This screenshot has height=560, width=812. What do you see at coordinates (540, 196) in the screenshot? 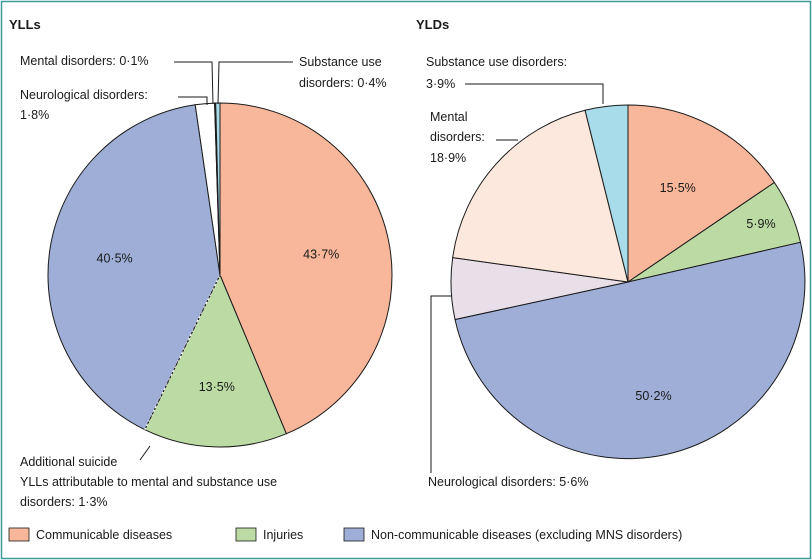
I see `yld-slice-mental` at bounding box center [540, 196].